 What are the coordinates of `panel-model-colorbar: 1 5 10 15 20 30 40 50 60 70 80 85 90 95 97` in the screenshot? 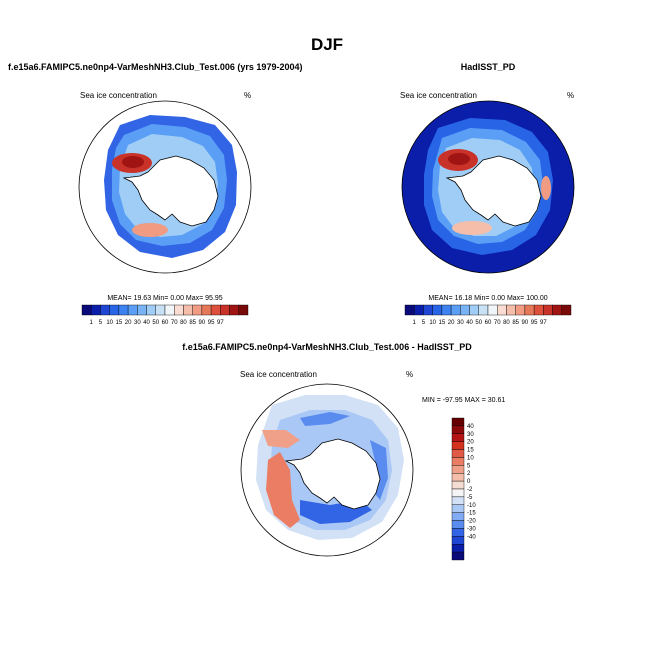 It's located at (165, 315).